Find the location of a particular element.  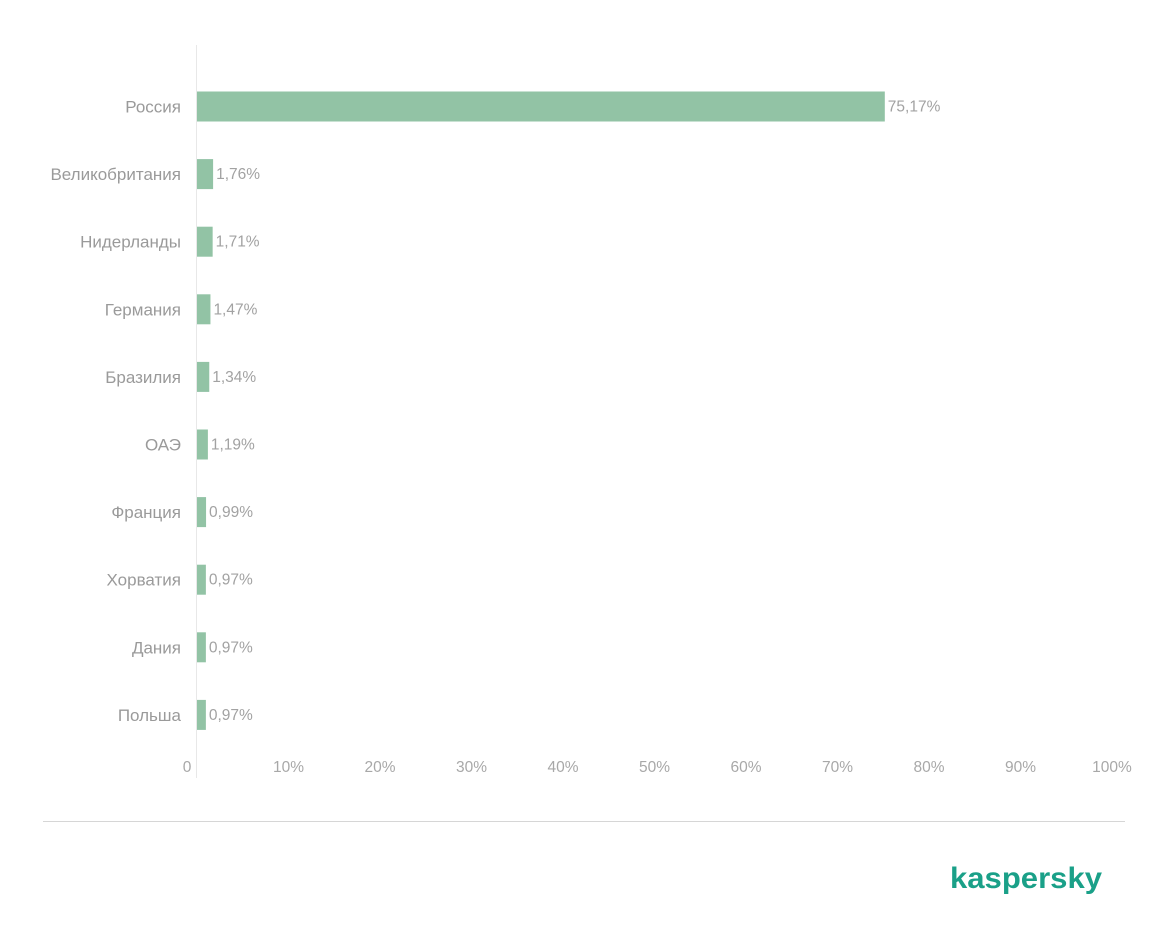

value-label-4: 1,34% is located at coordinates (234, 377).